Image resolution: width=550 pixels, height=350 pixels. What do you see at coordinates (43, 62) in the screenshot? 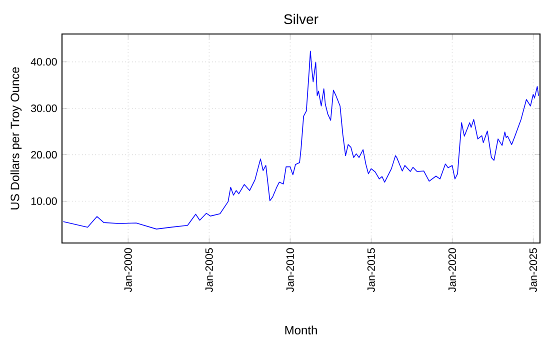
I see `y-tick-label: 40.00` at bounding box center [43, 62].